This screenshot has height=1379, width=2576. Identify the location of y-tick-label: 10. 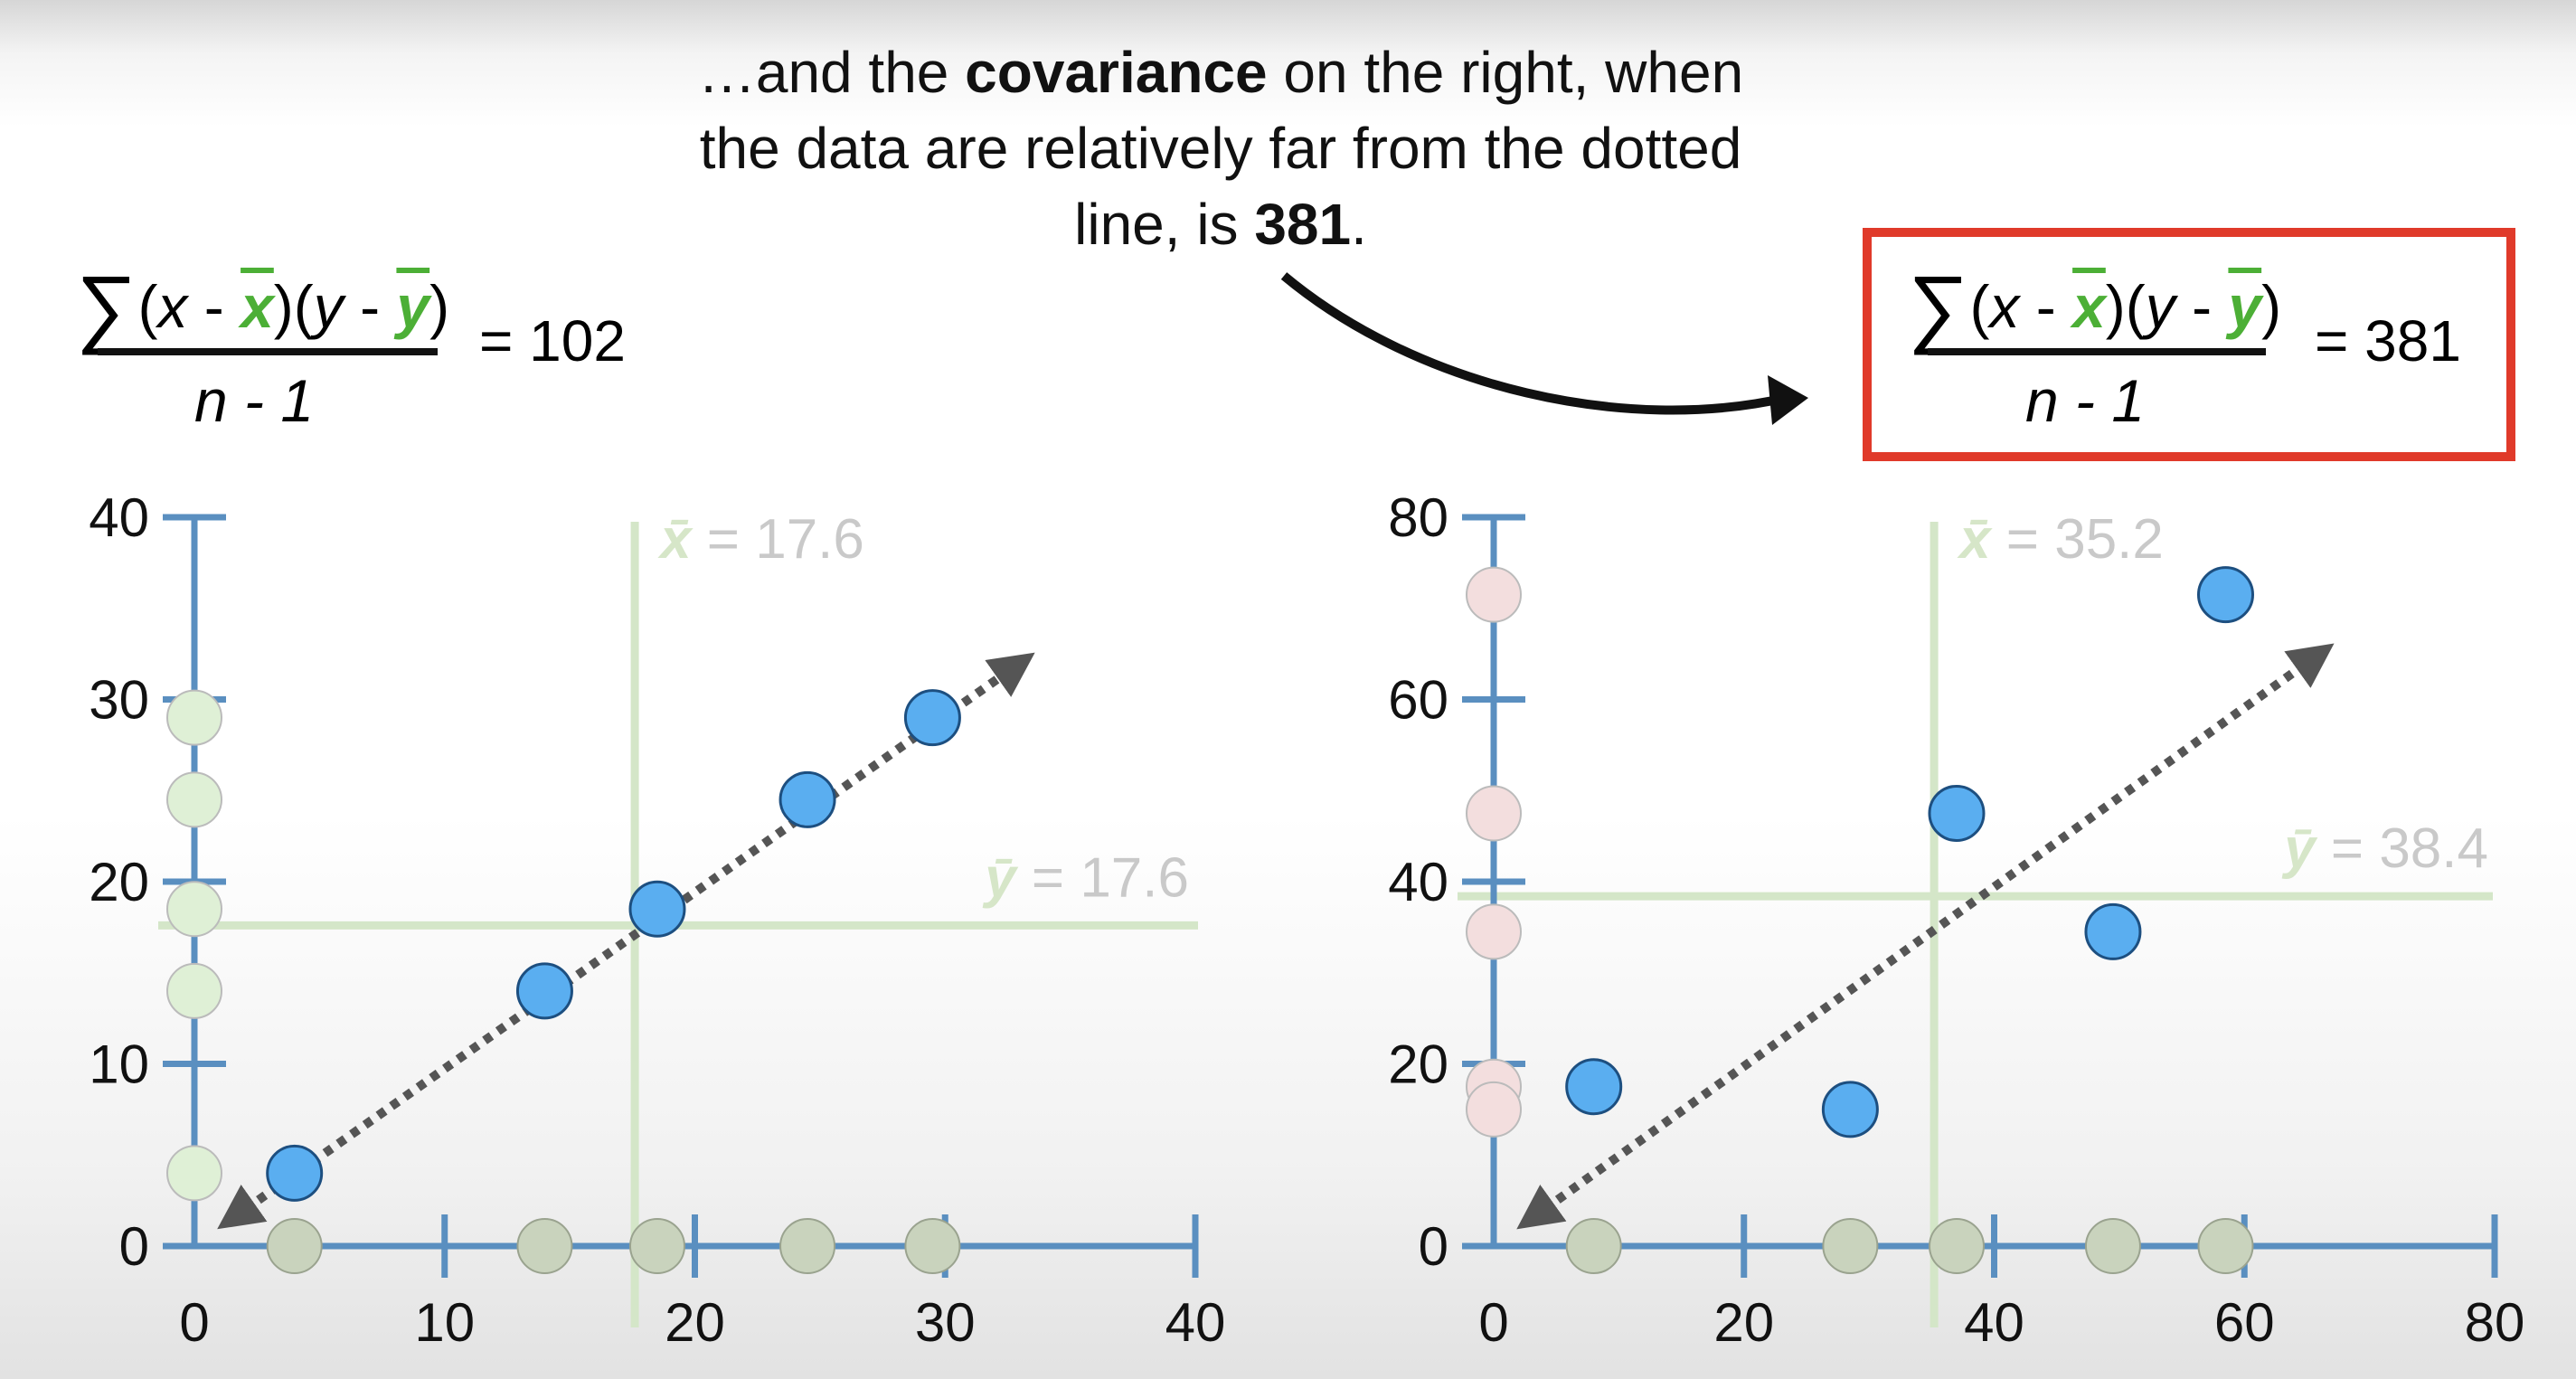
(119, 1064).